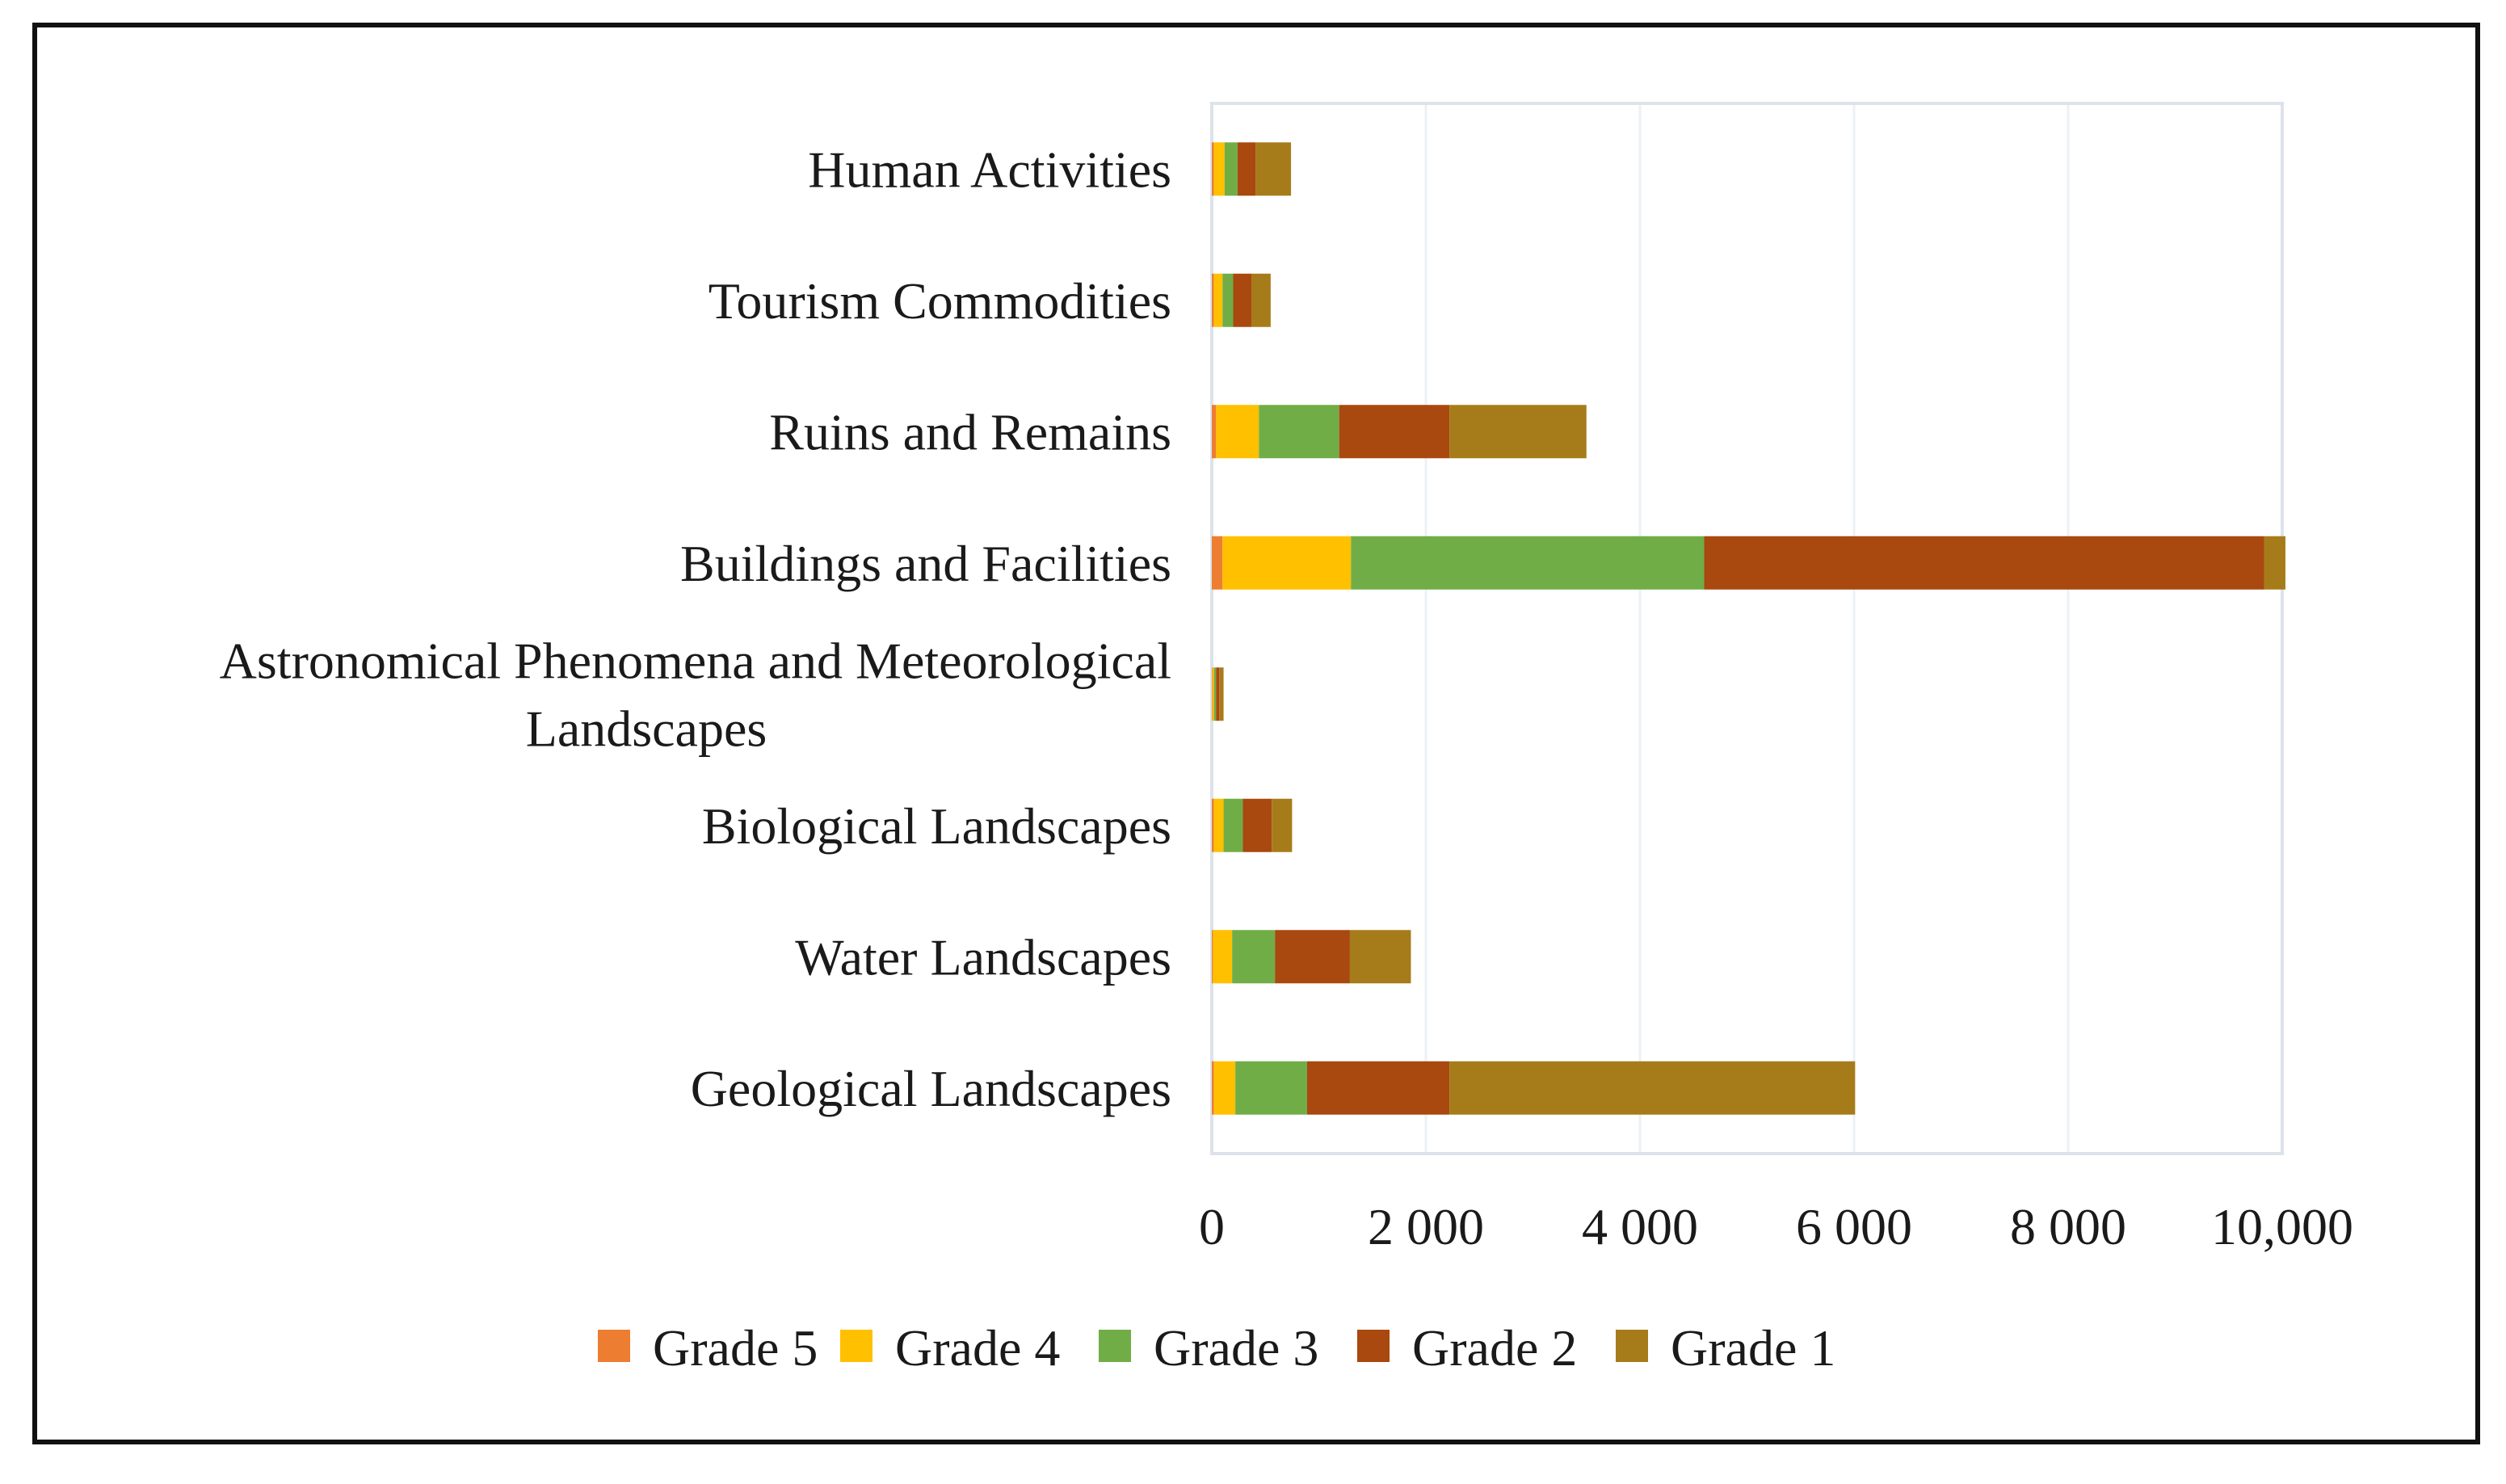  What do you see at coordinates (1753, 1348) in the screenshot?
I see `legend-label: Grade 1` at bounding box center [1753, 1348].